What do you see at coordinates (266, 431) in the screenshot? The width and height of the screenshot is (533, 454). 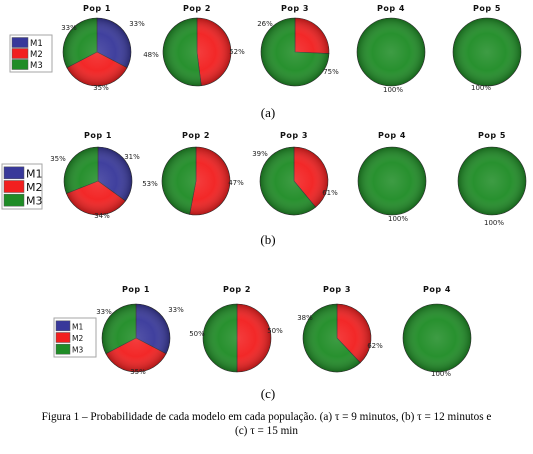 I see `caption-line-2: (c) τ = 15 min` at bounding box center [266, 431].